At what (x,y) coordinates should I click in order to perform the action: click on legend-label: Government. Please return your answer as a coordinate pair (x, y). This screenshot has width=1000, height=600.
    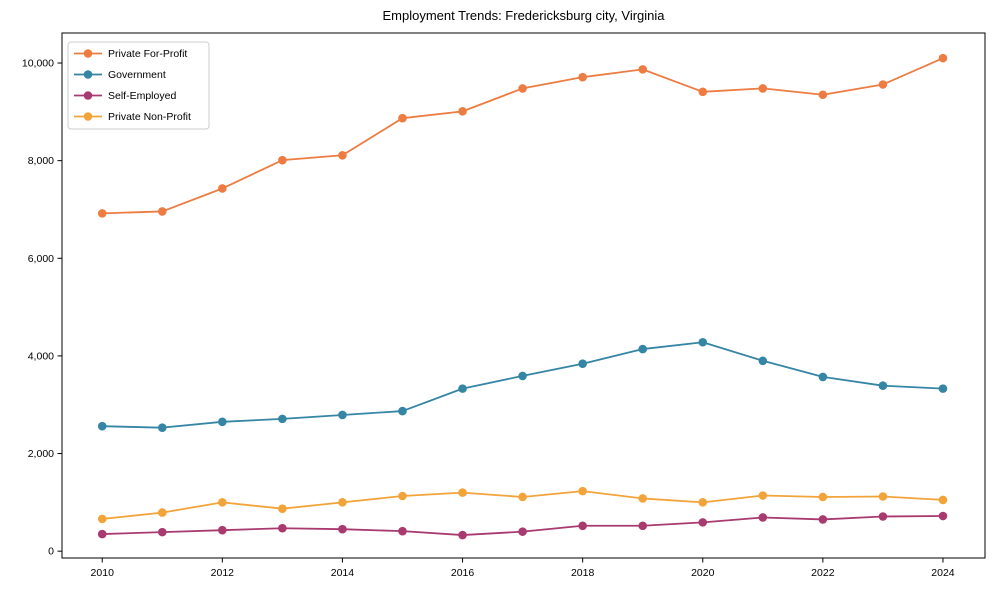
    Looking at the image, I should click on (137, 75).